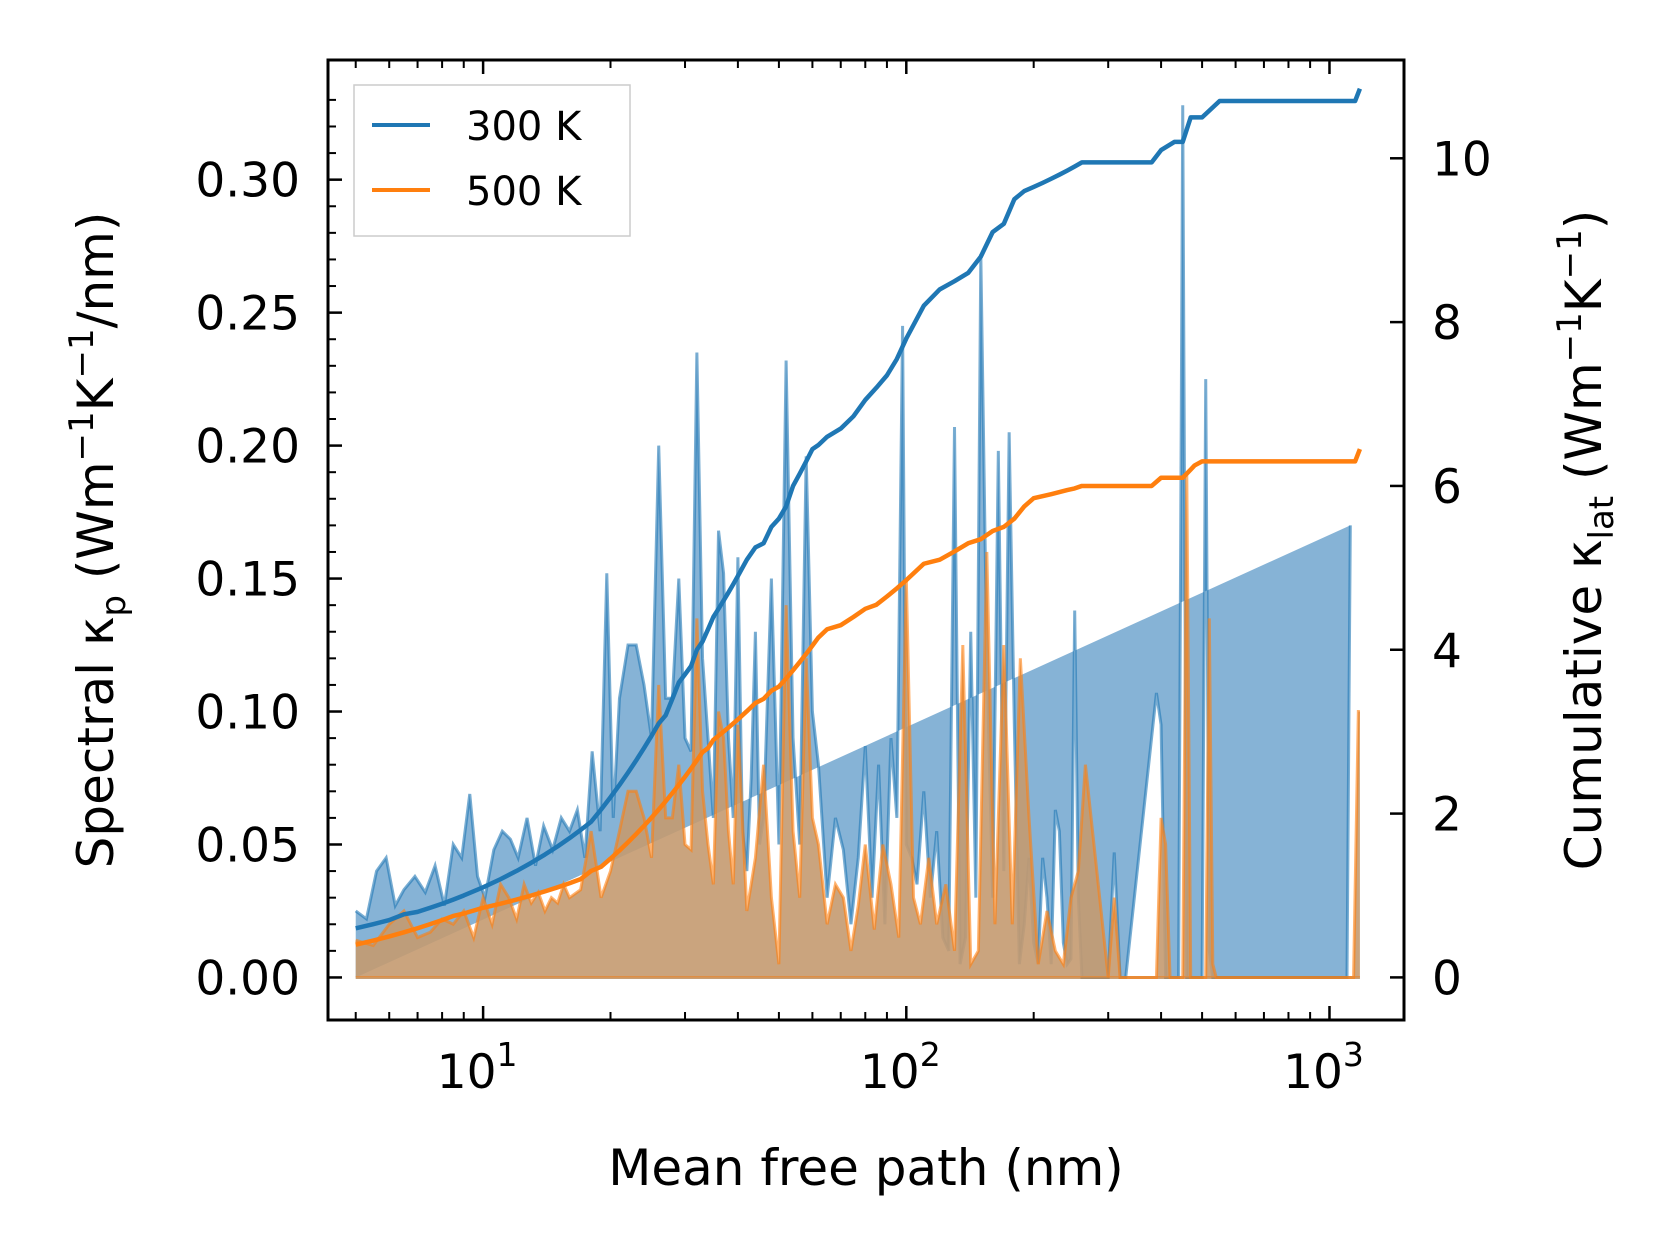 The width and height of the screenshot is (1660, 1254). Describe the element at coordinates (247, 713) in the screenshot. I see `y-tick-label: 0.10` at that location.